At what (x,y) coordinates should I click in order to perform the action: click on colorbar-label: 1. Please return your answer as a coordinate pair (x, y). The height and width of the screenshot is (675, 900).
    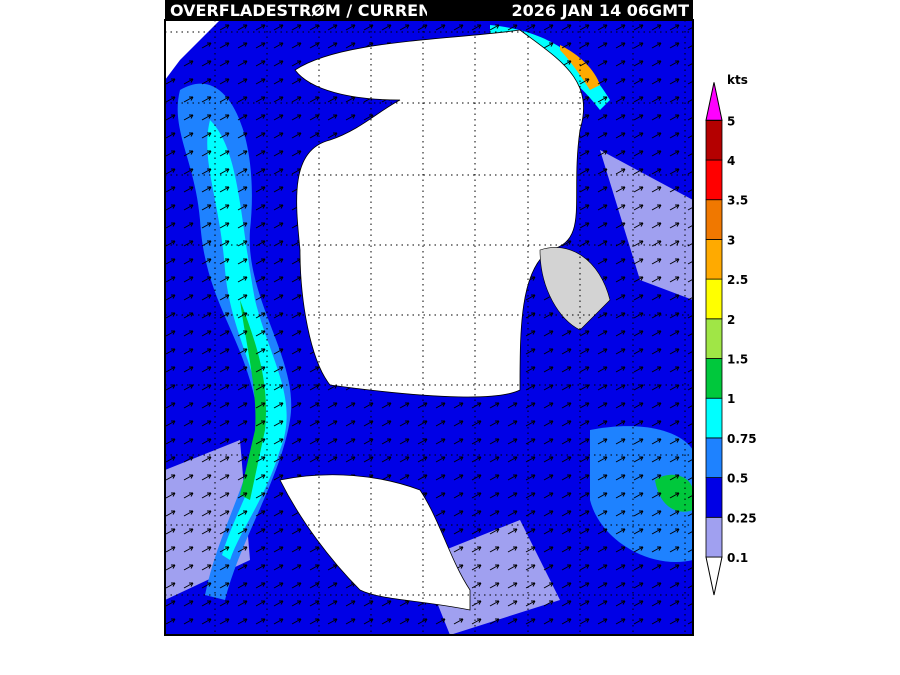
    Looking at the image, I should click on (731, 399).